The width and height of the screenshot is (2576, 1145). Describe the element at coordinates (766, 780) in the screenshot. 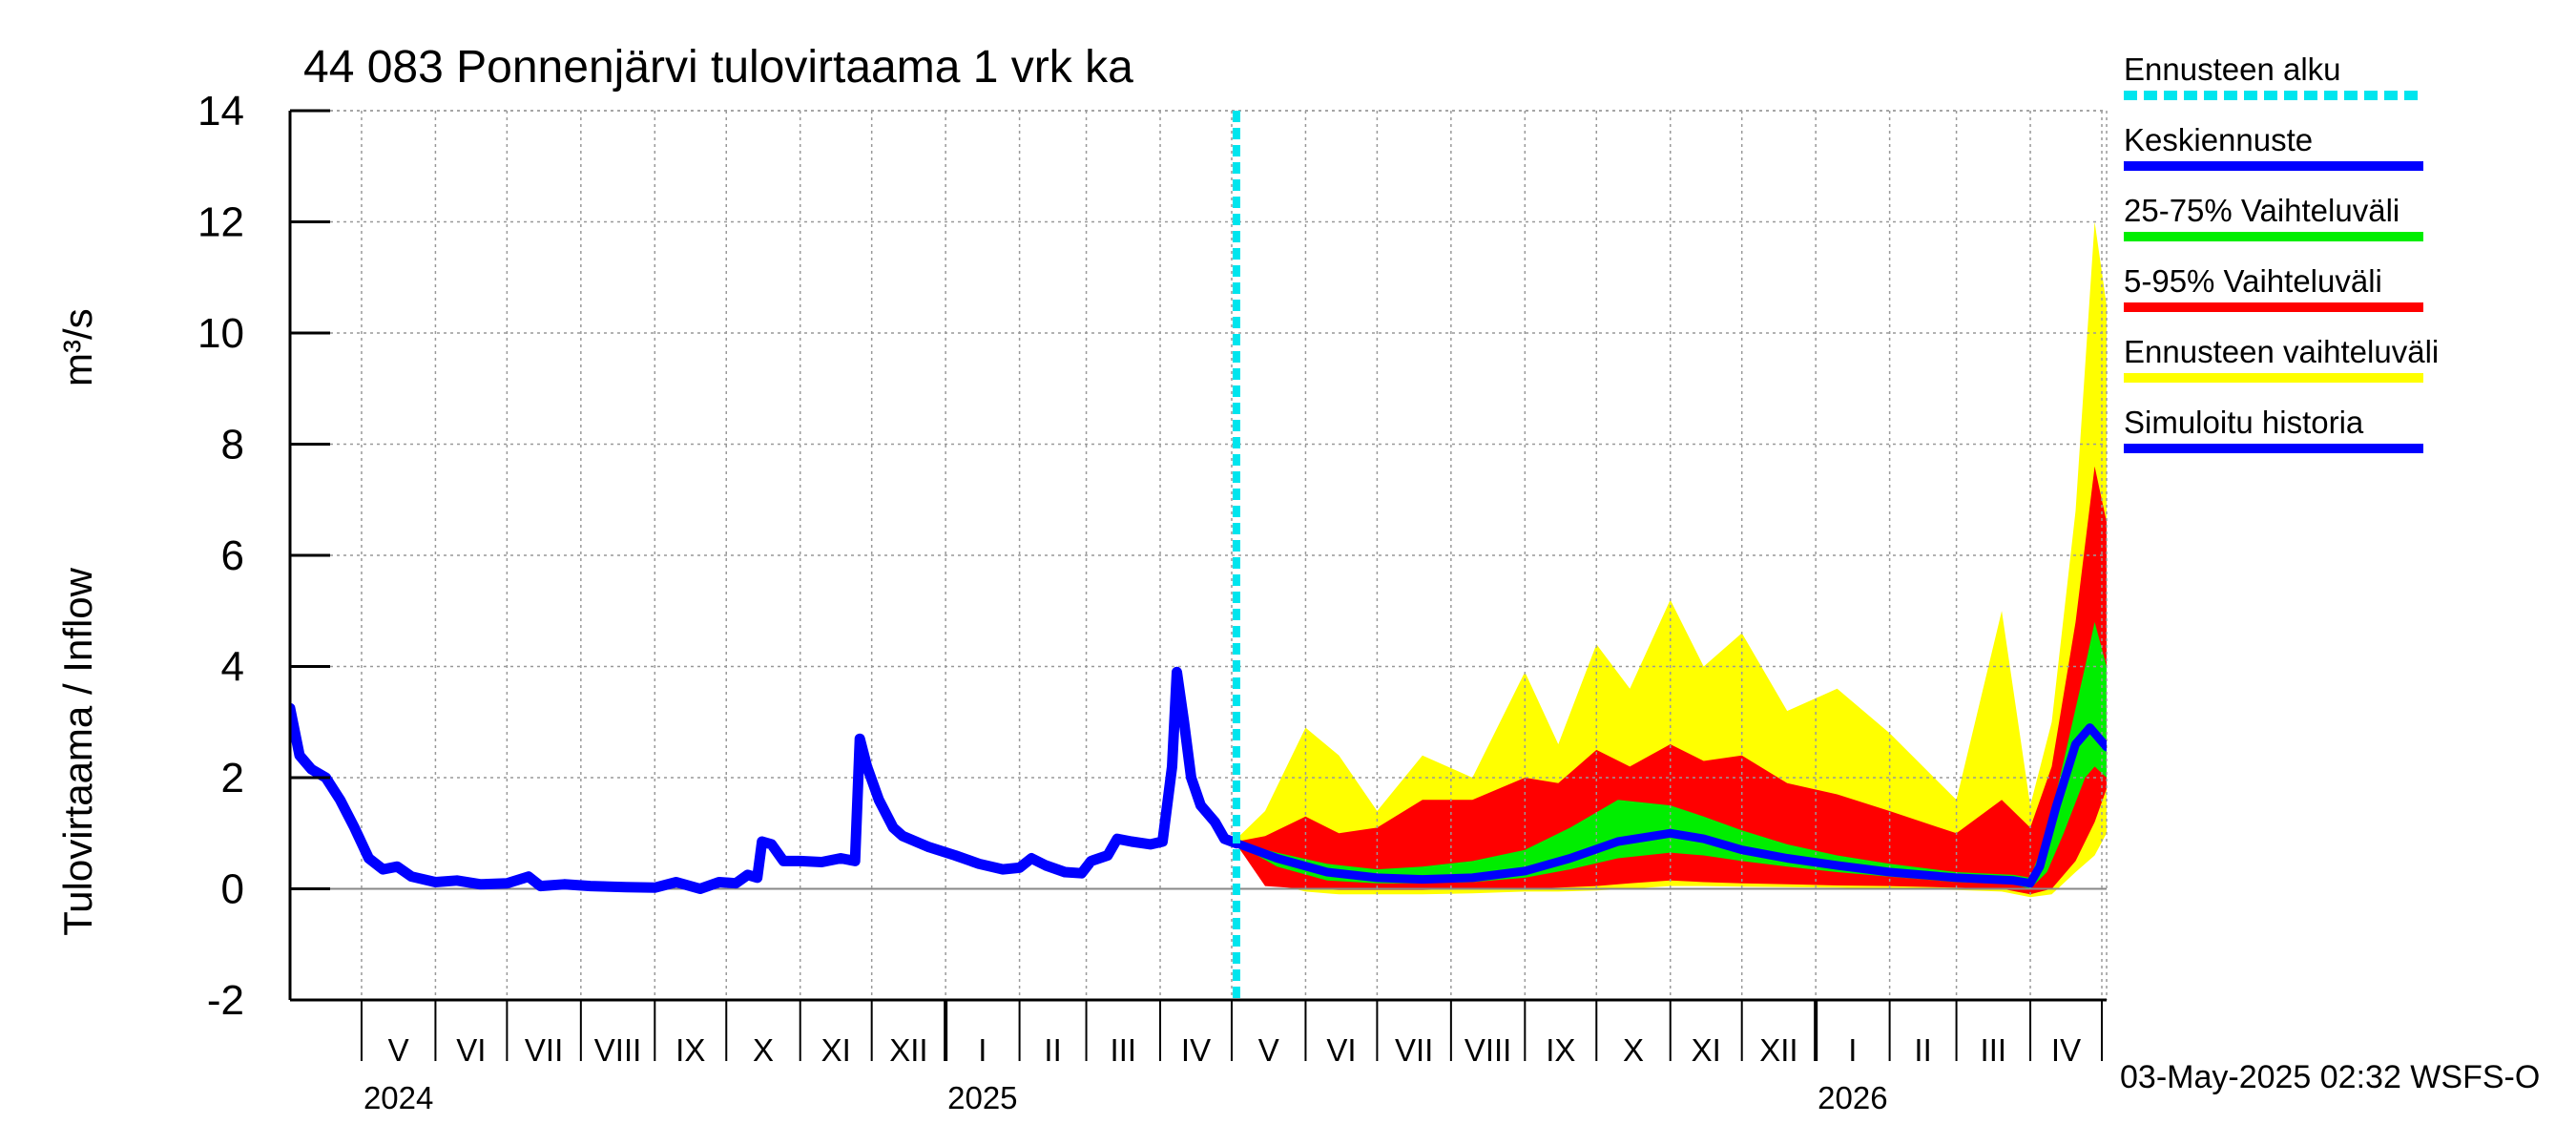

I see `series-simuloitu-historia` at that location.